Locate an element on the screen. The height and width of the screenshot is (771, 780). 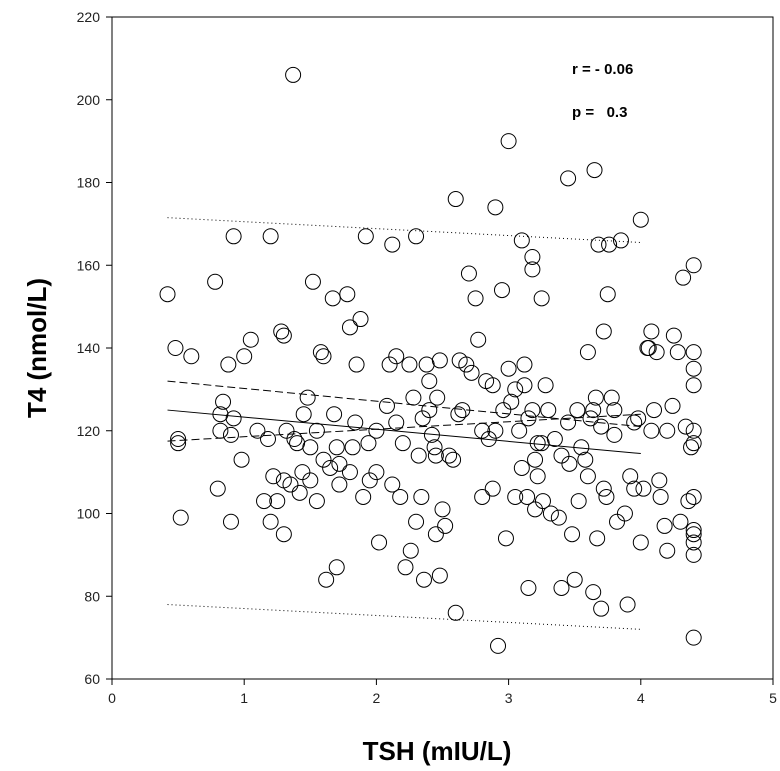
y-tick-label: 180 is located at coordinates (89, 183).